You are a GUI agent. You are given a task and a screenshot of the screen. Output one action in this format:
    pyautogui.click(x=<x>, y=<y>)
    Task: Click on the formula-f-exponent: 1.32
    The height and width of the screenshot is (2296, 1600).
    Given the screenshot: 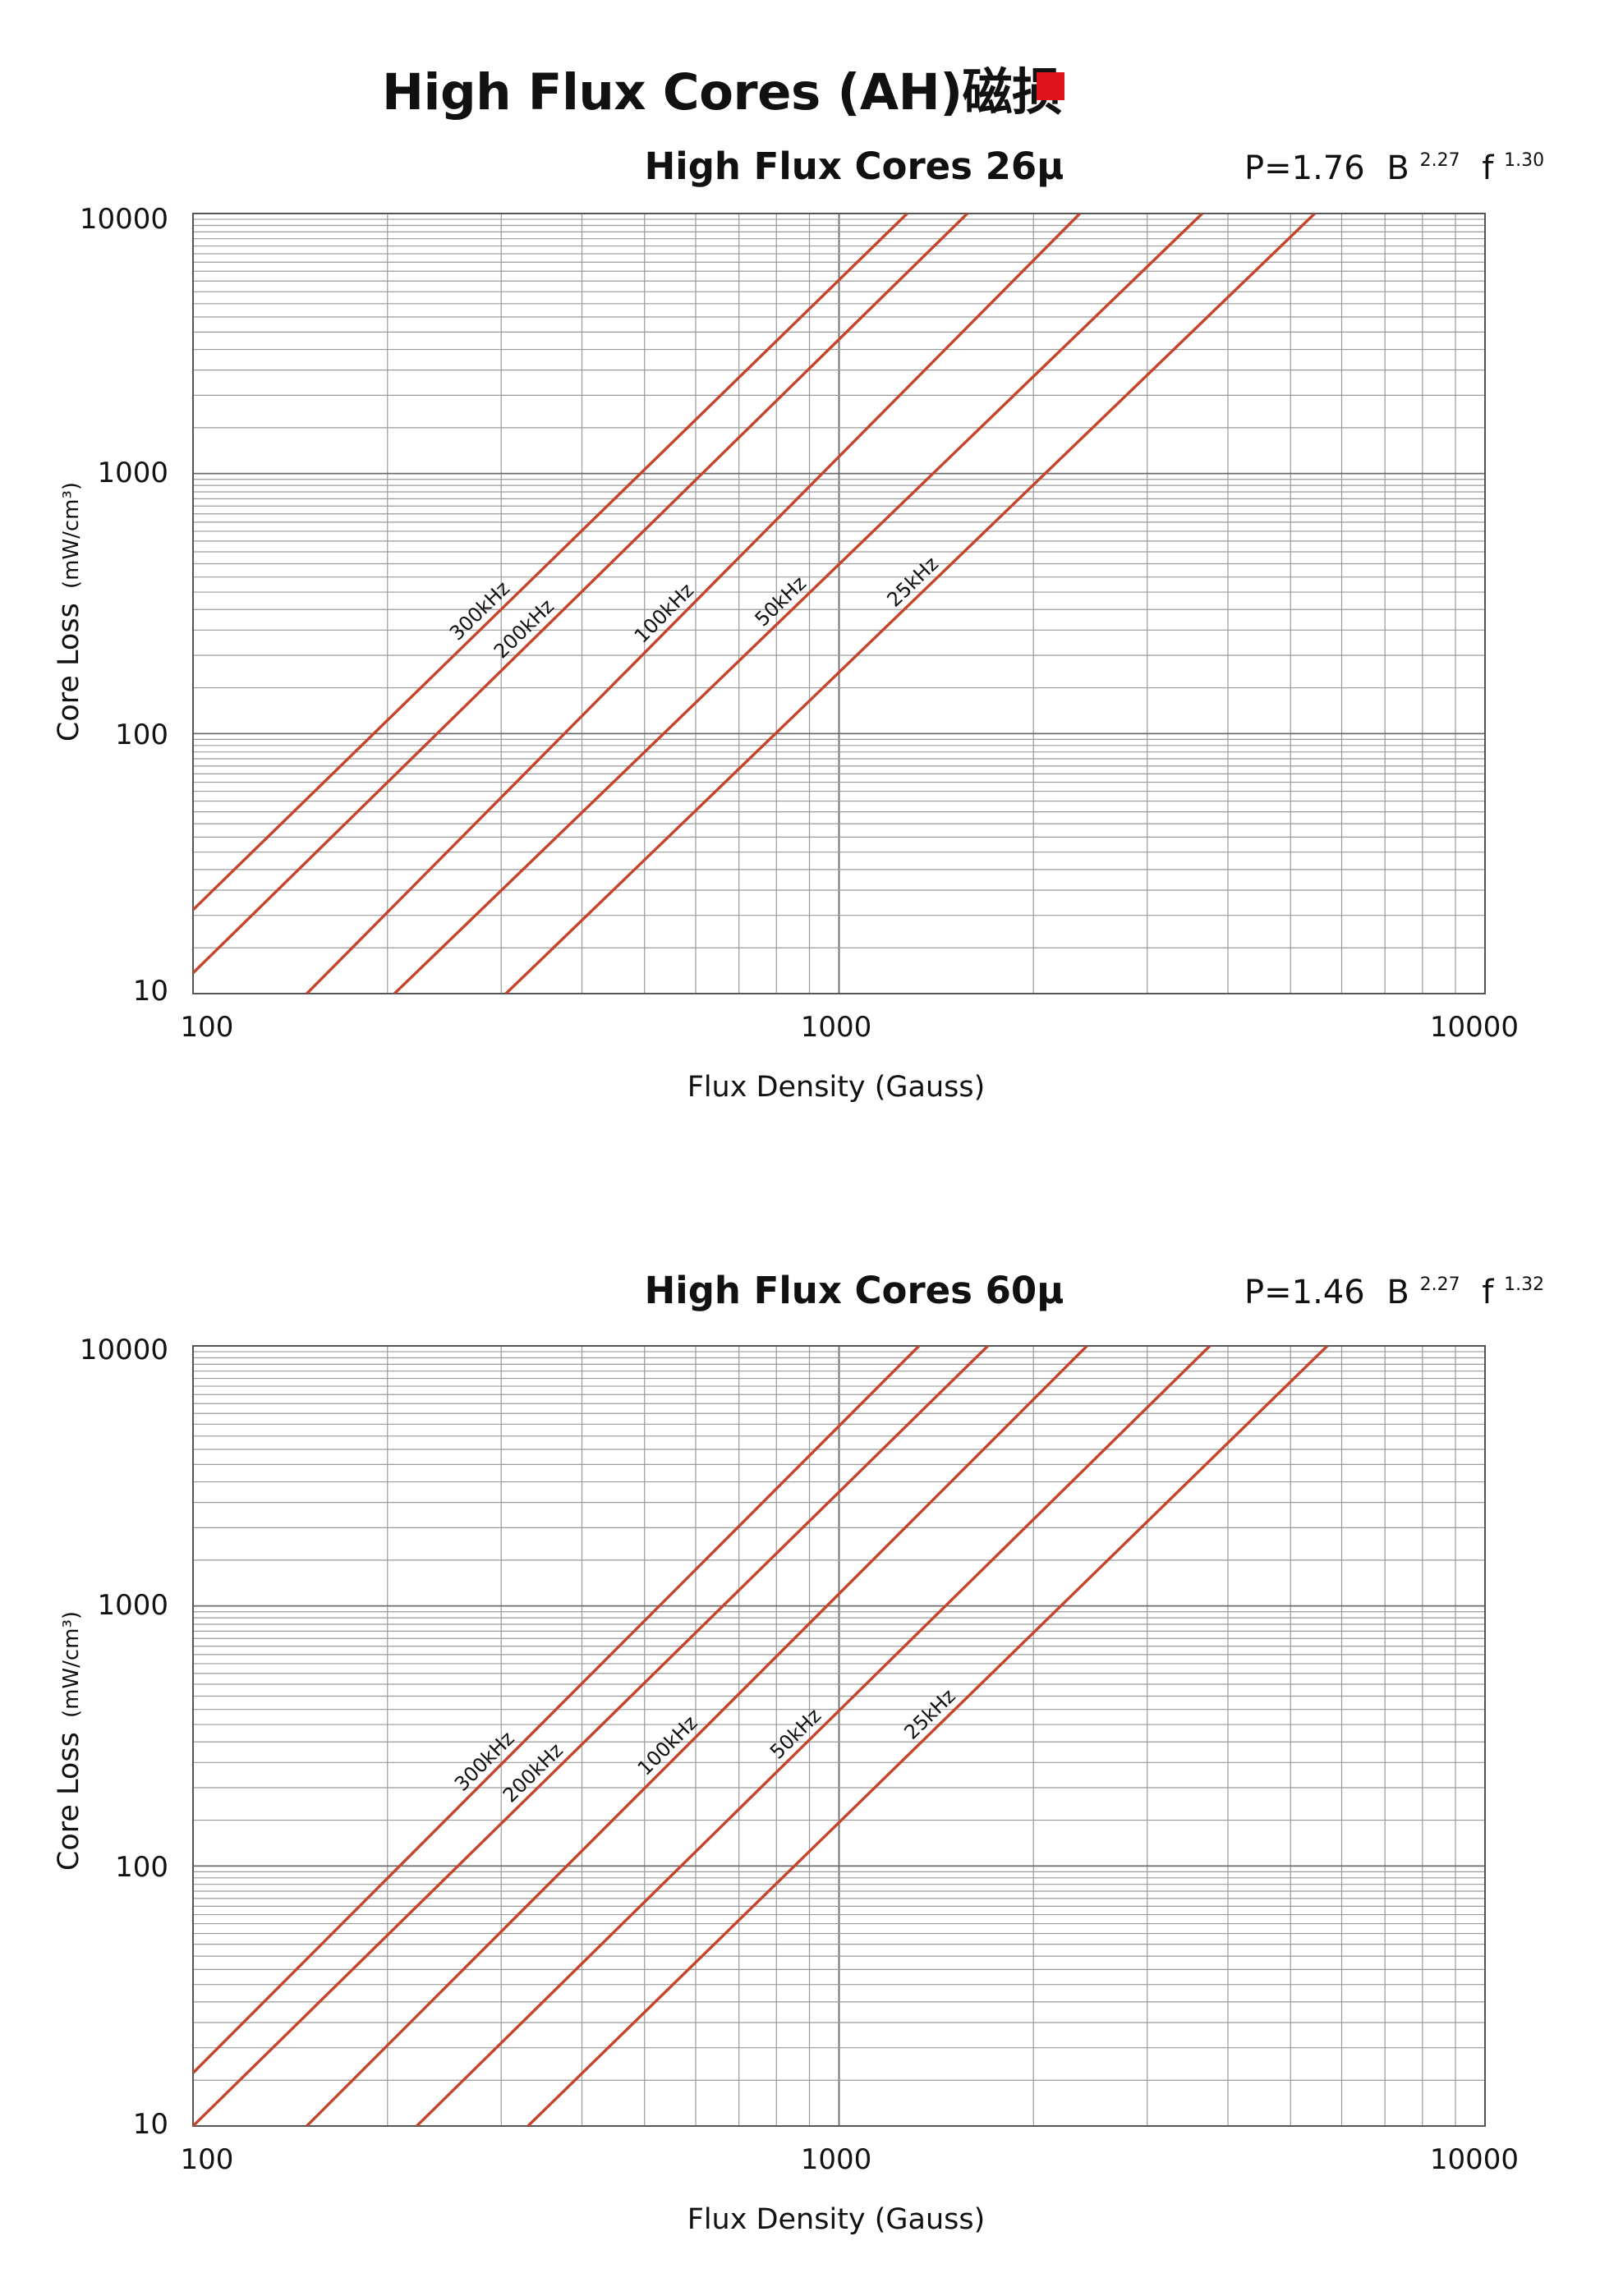 What is the action you would take?
    pyautogui.click(x=1524, y=1284)
    